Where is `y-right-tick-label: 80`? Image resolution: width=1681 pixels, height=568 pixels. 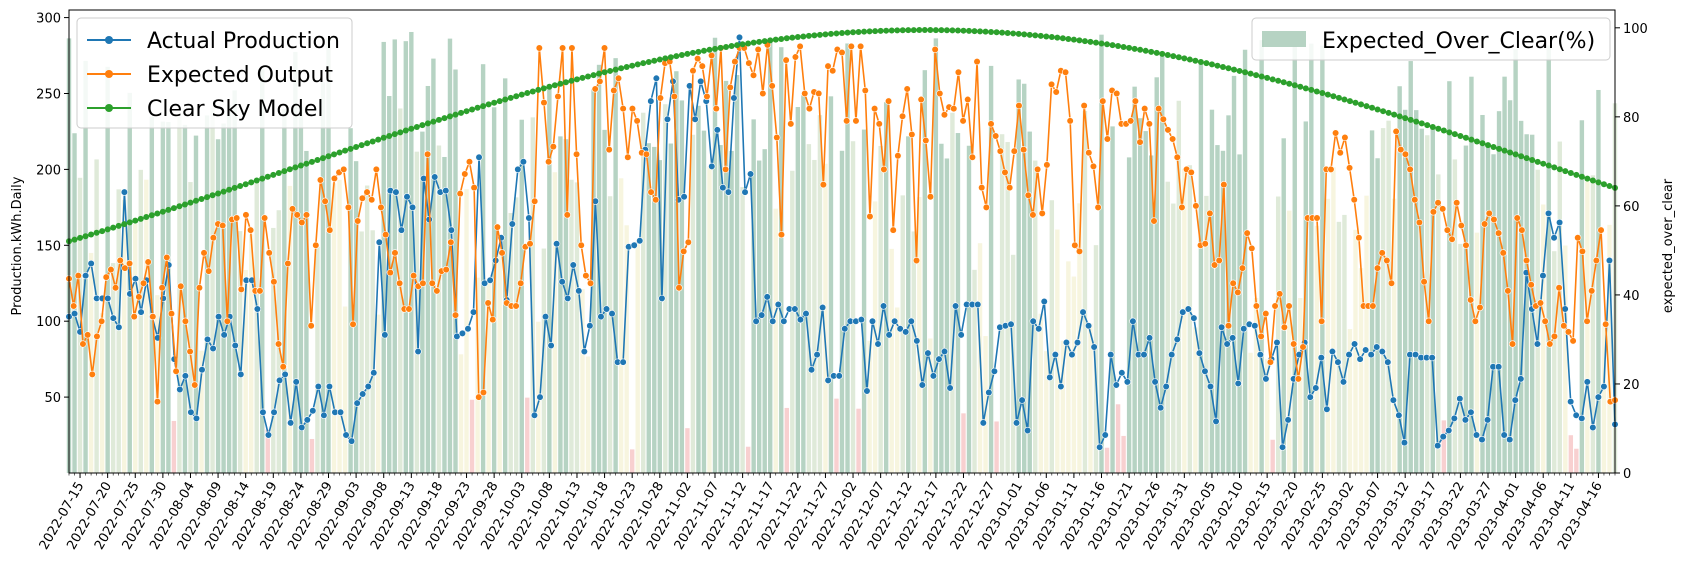
y-right-tick-label: 80 is located at coordinates (1631, 118).